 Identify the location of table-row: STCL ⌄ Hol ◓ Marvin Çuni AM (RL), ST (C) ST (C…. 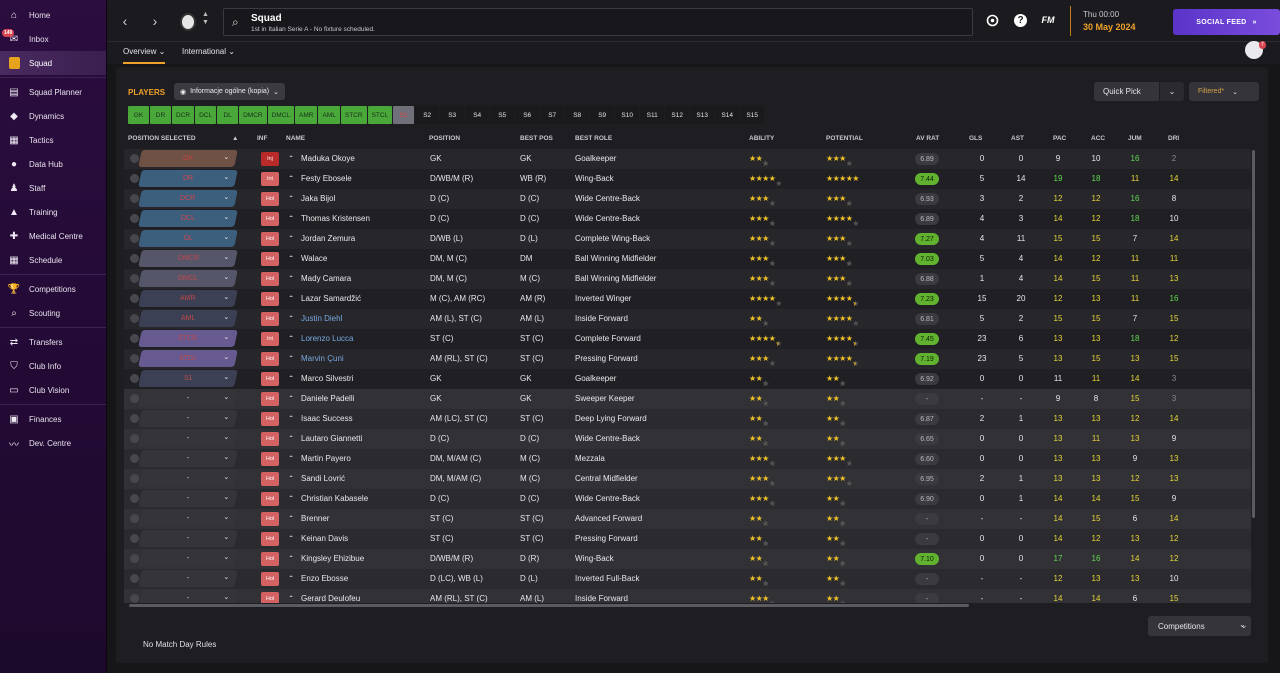
(687, 359).